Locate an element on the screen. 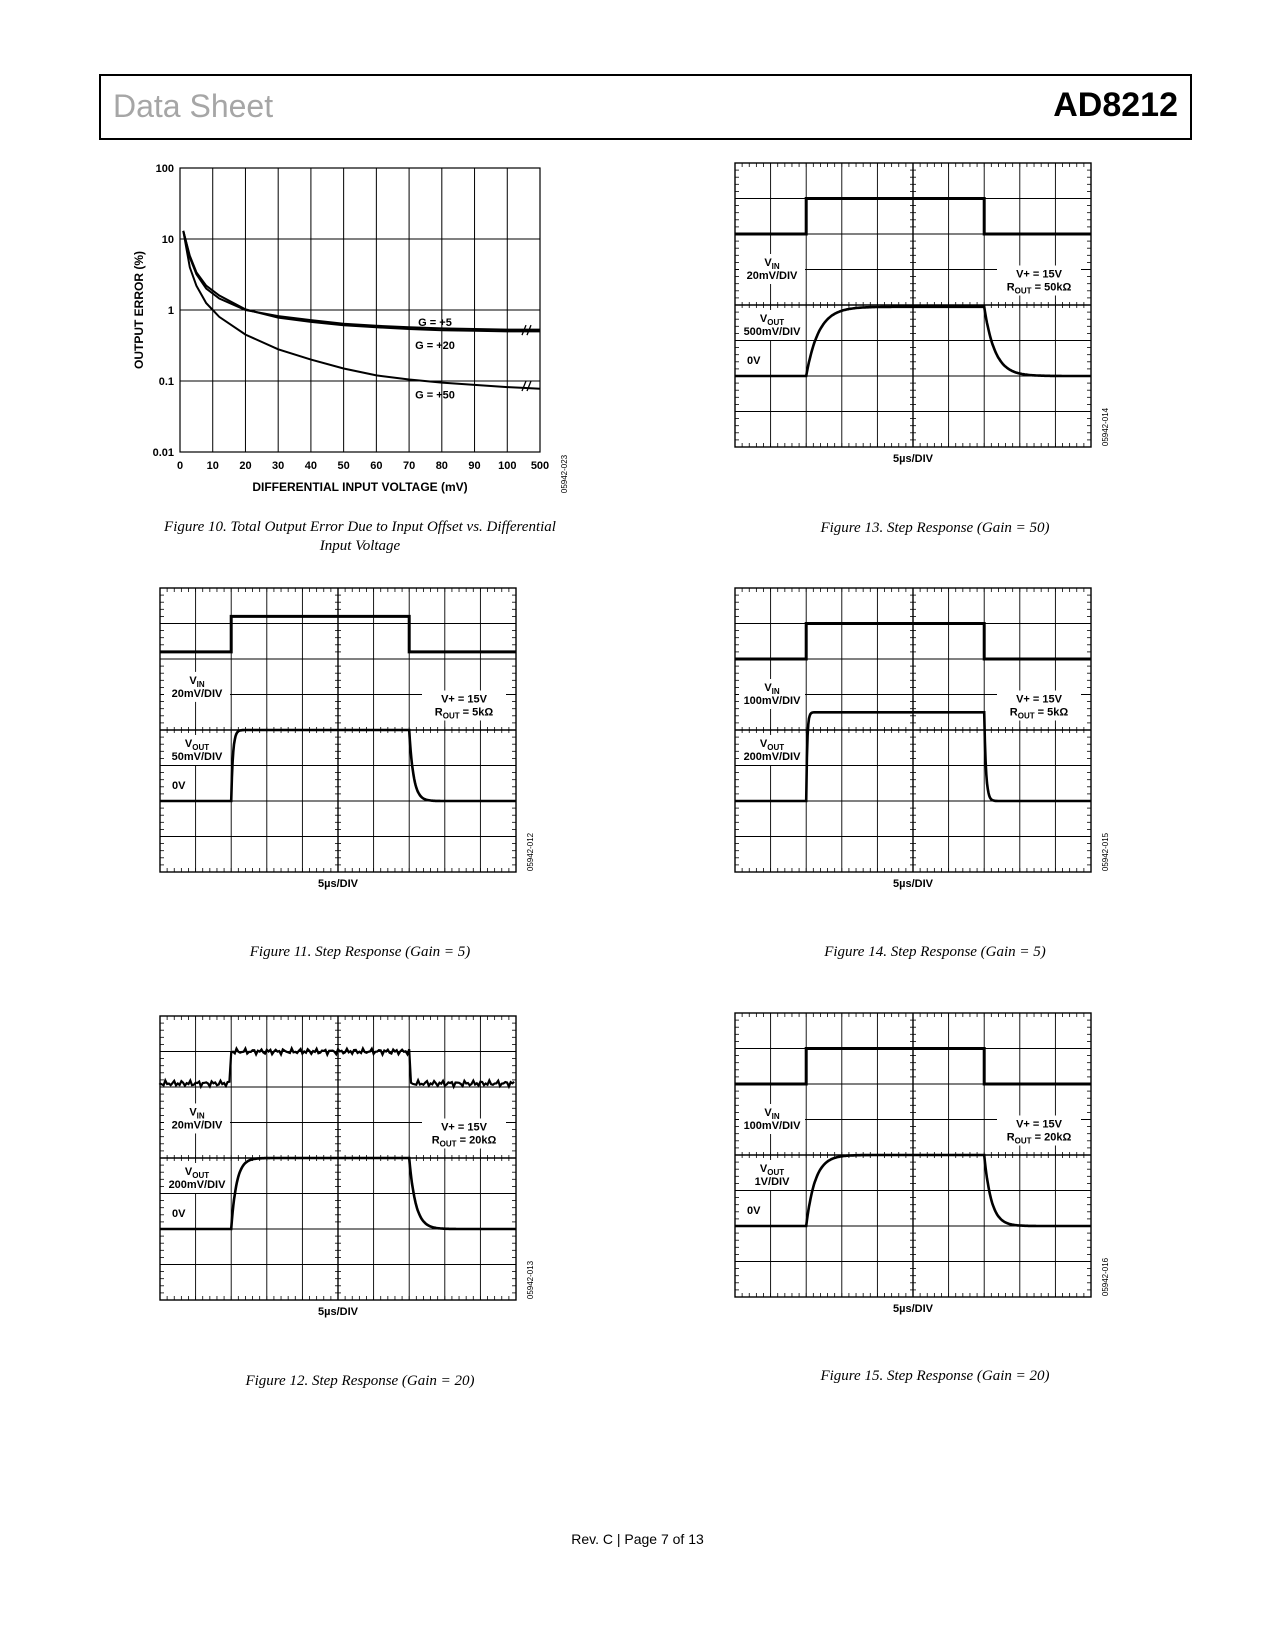 The width and height of the screenshot is (1275, 1650). y-tick-label: 1 is located at coordinates (171, 311).